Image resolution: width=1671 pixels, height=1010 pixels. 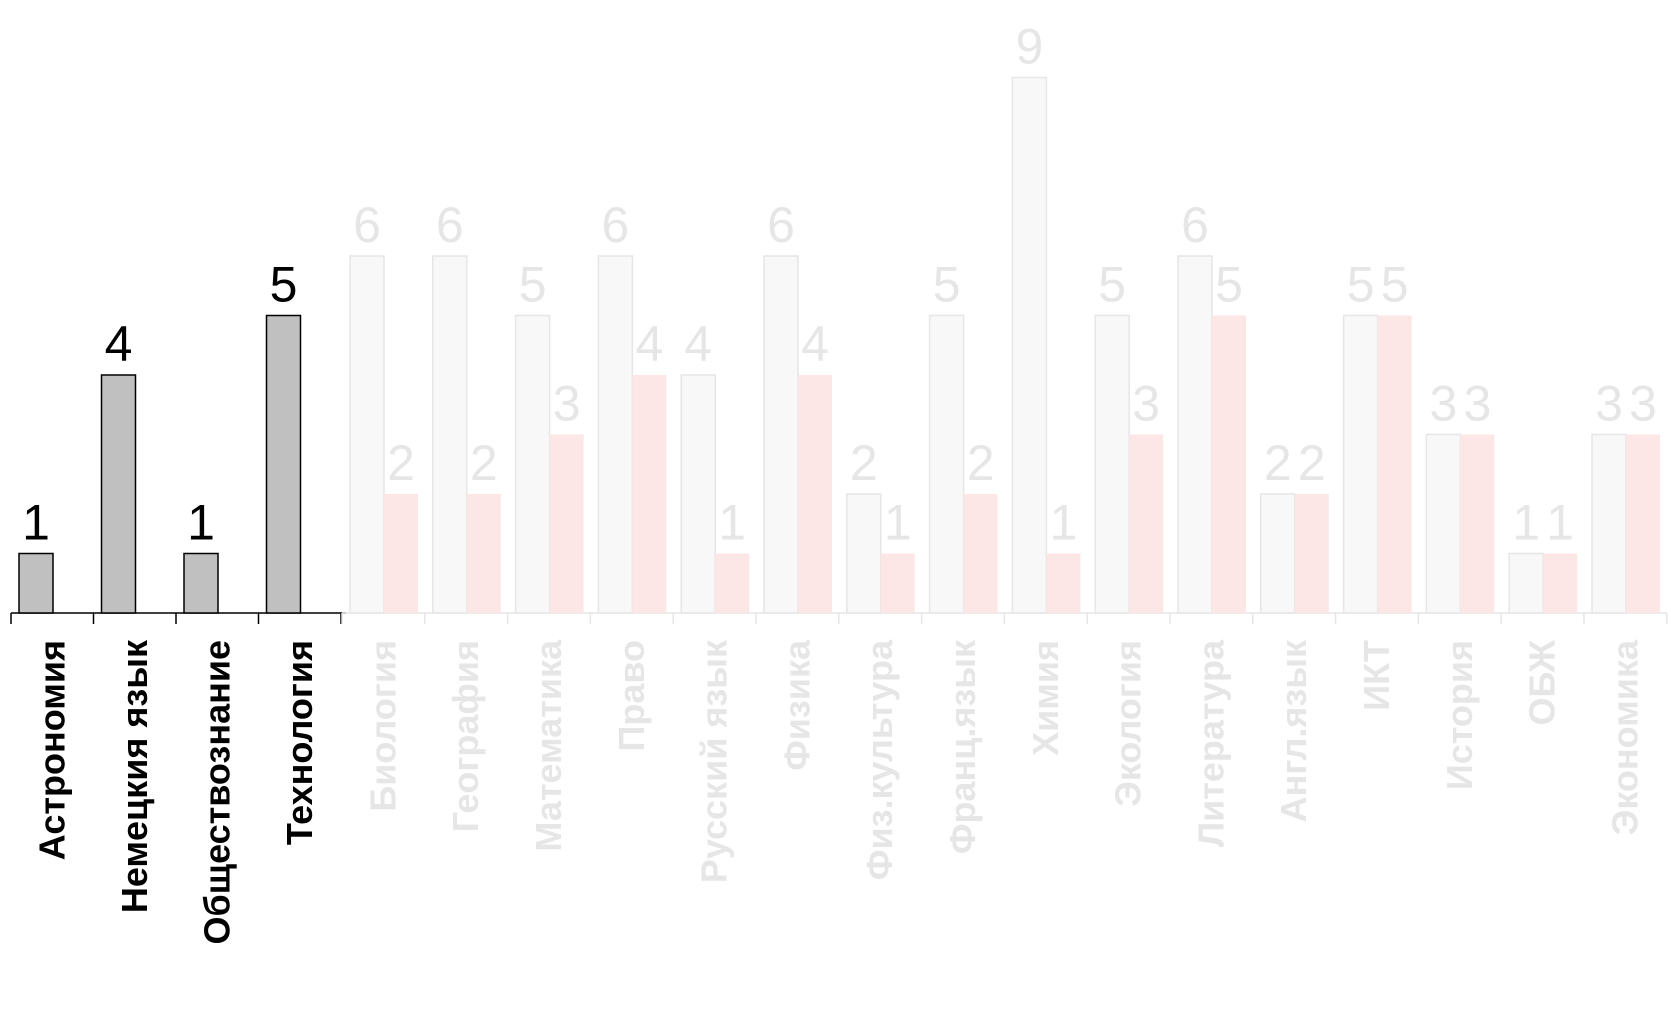 What do you see at coordinates (1029, 47) in the screenshot?
I see `faded-data-label-primary: 9` at bounding box center [1029, 47].